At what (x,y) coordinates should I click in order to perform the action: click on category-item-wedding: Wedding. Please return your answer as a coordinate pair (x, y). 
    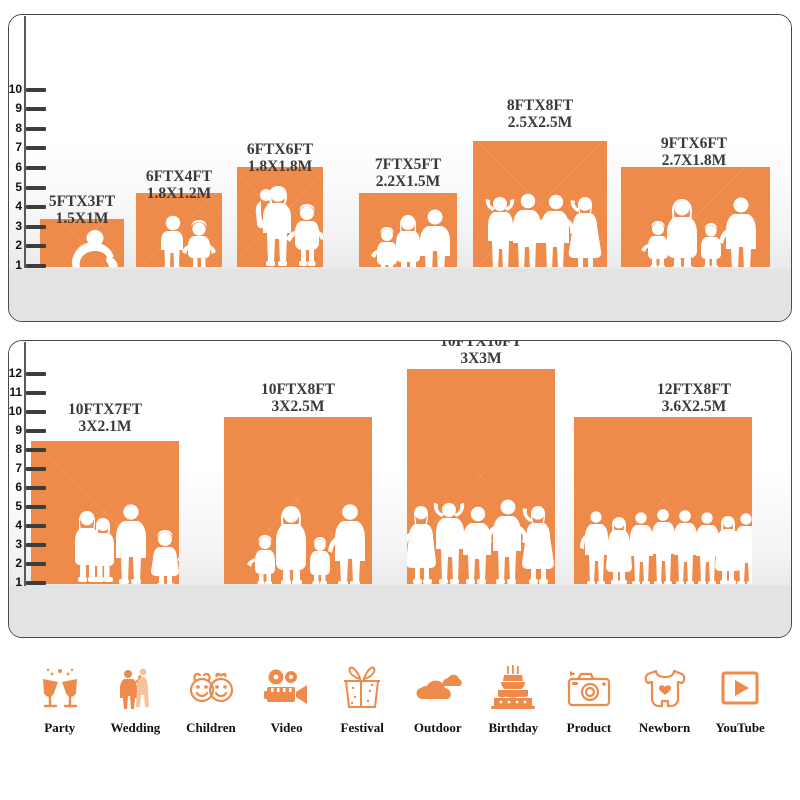
    Looking at the image, I should click on (136, 698).